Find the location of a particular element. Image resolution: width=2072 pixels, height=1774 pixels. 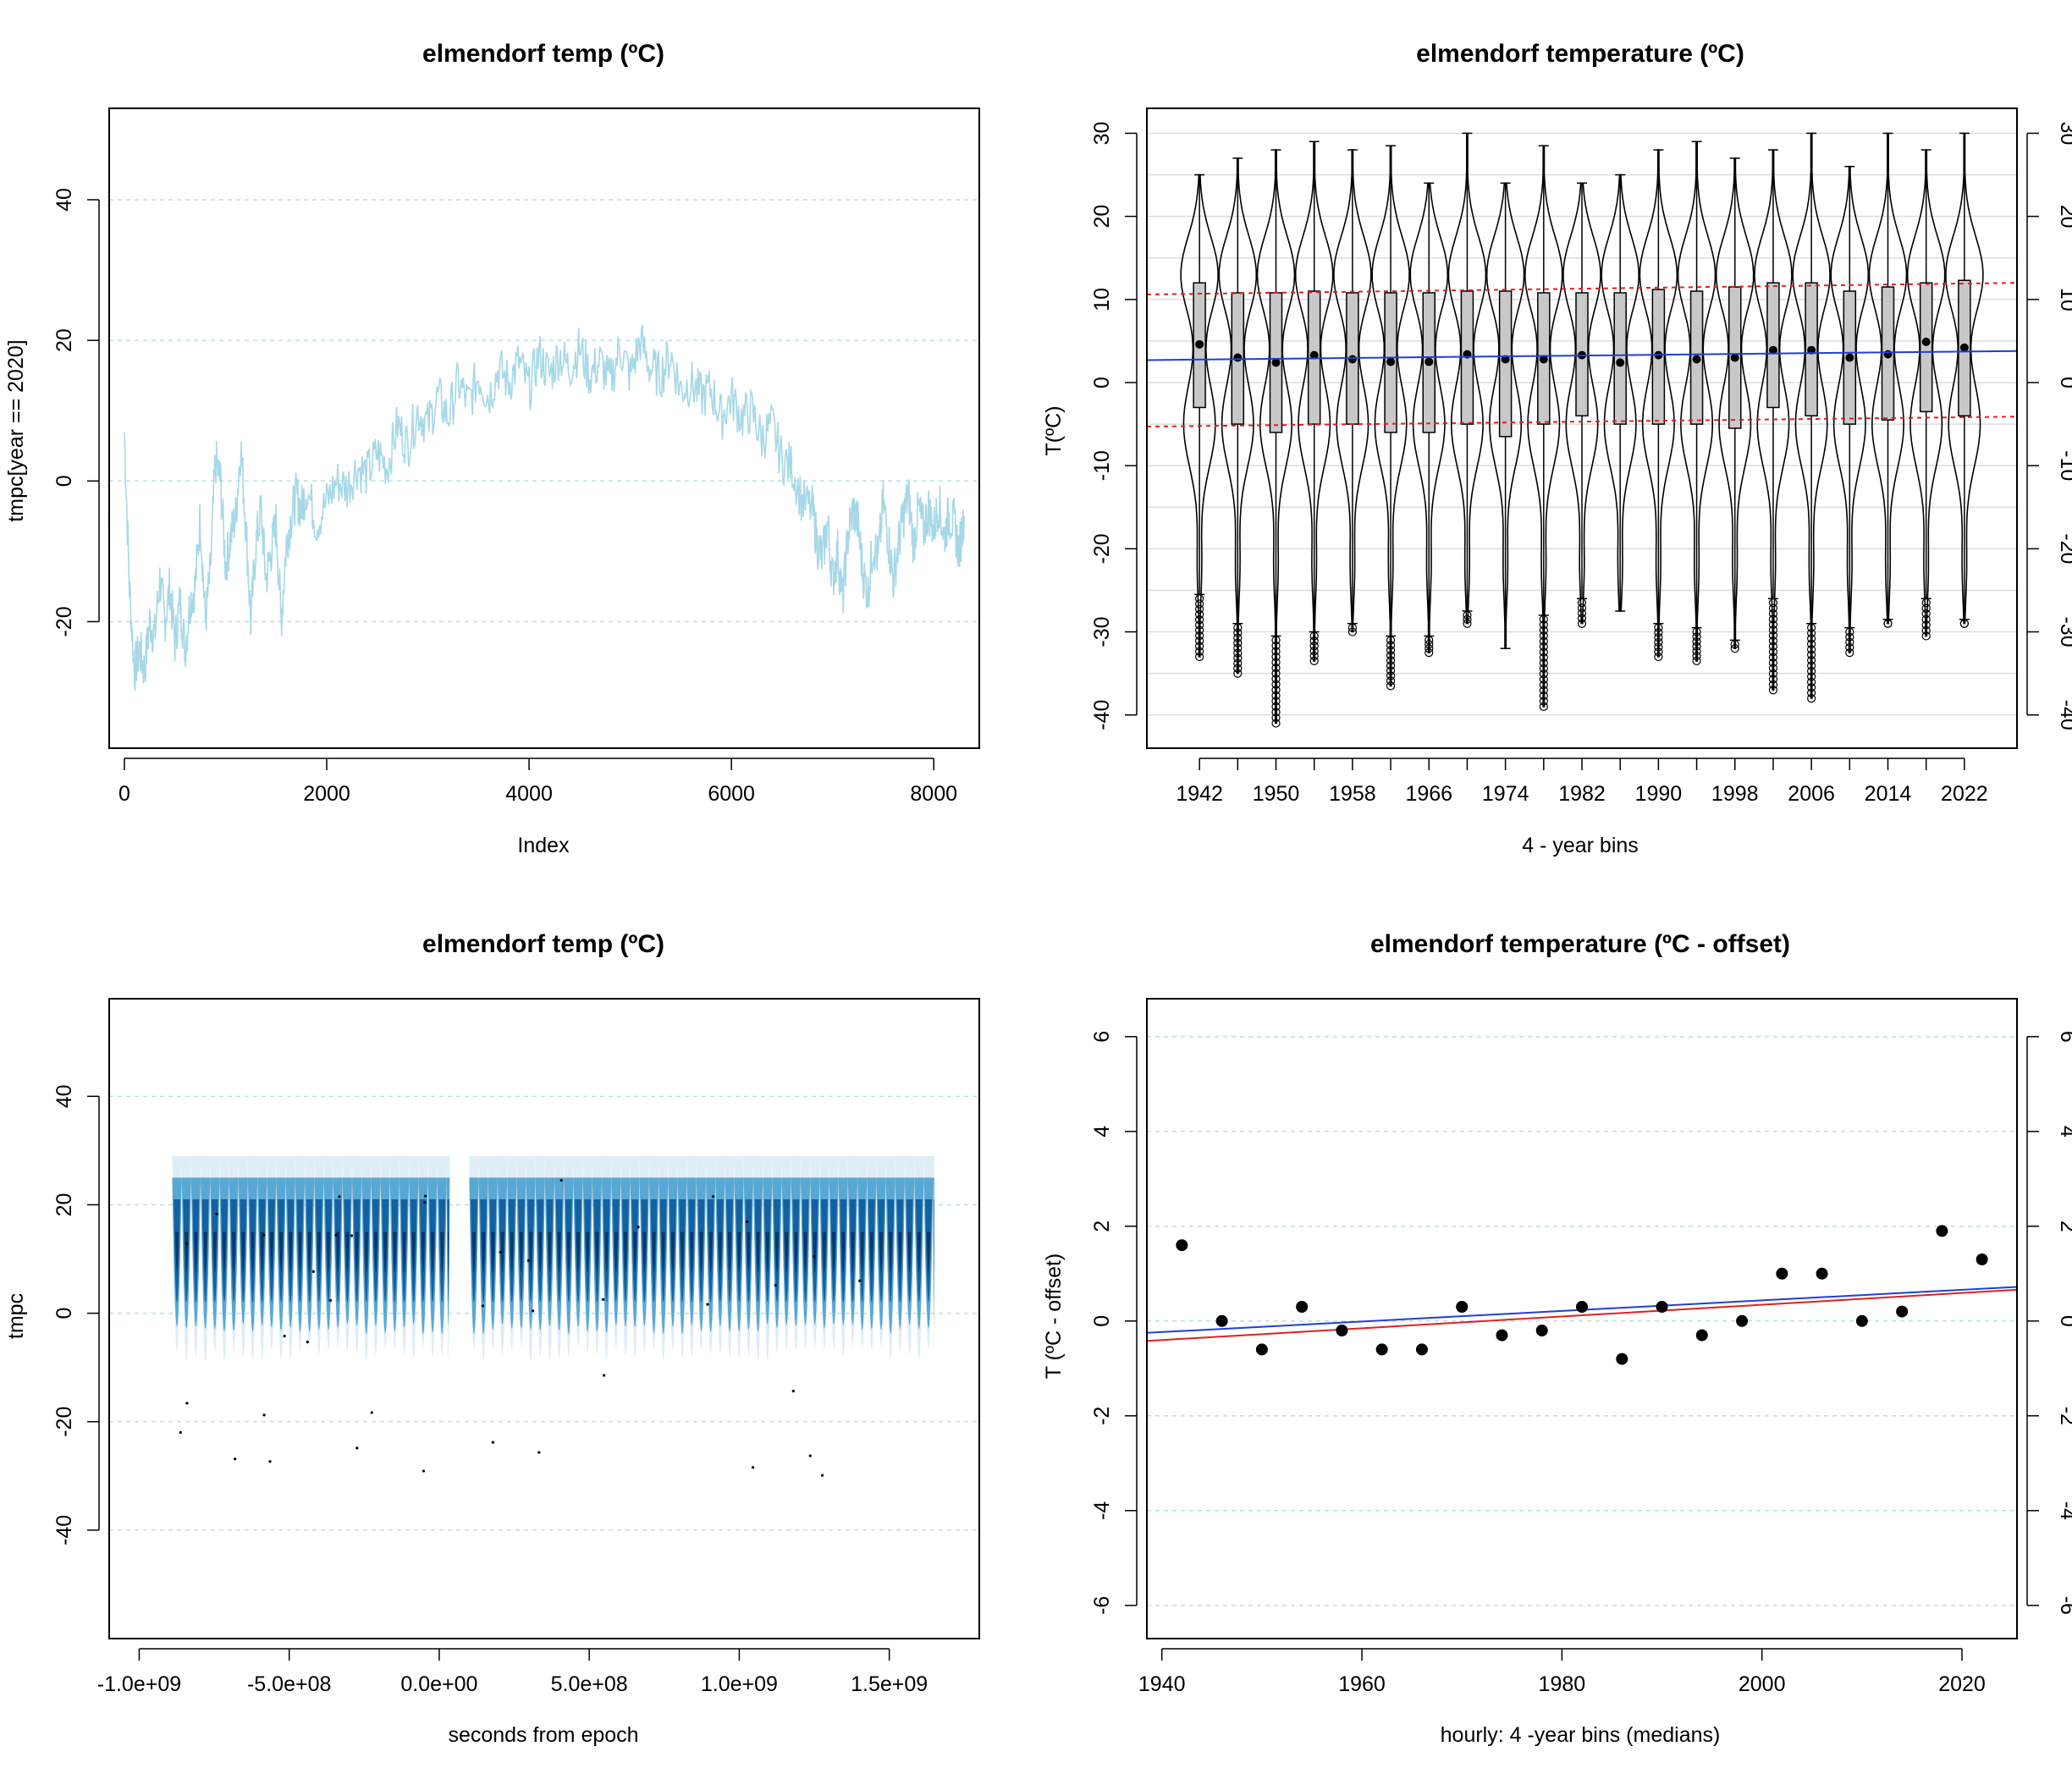

p4-y-tick-label-4: 2 is located at coordinates (1102, 1226).